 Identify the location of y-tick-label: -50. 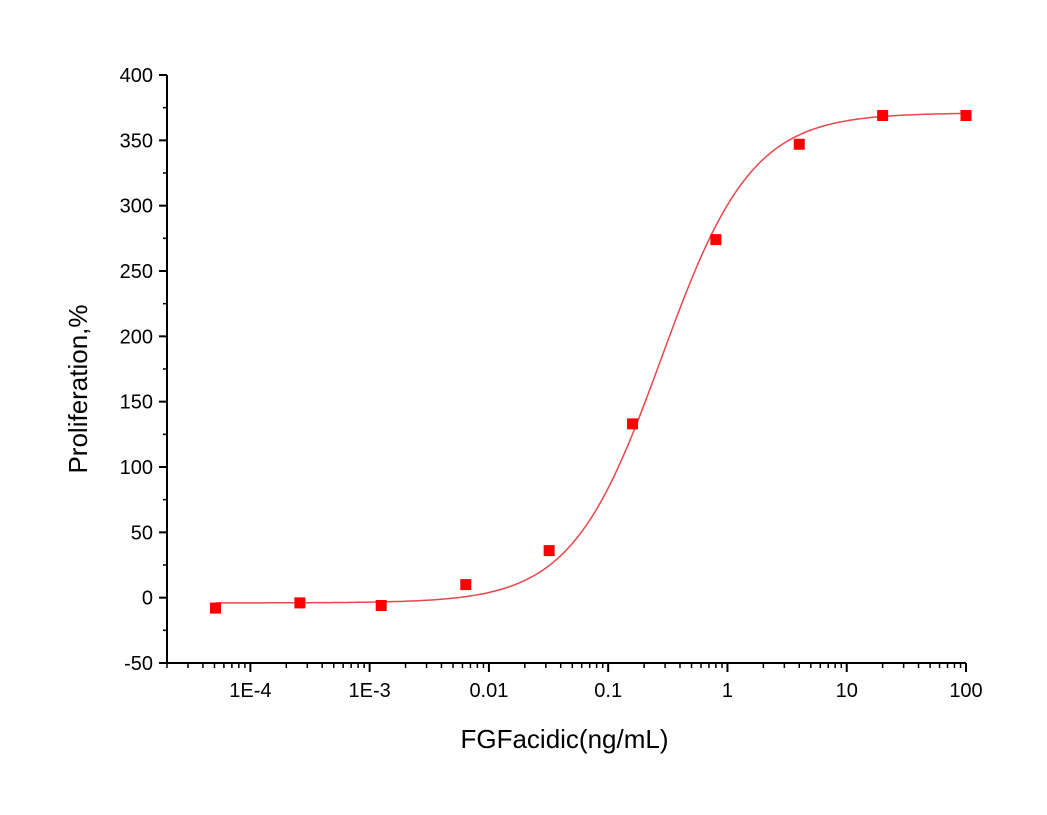
(138, 664).